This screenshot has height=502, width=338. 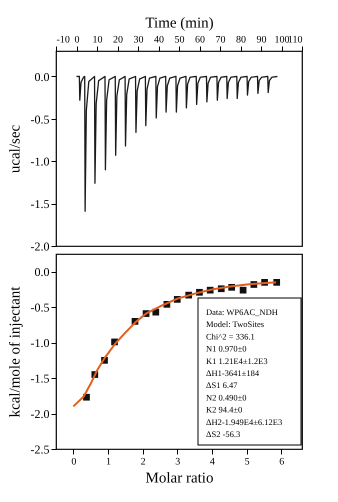 I want to click on annotation: K2 94.4±0, so click(x=224, y=409).